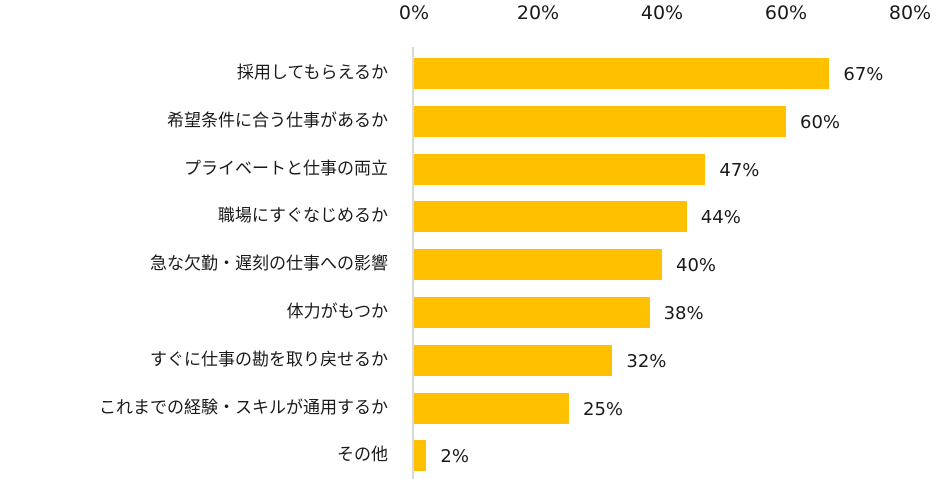  What do you see at coordinates (739, 170) in the screenshot?
I see `value-label: 47%` at bounding box center [739, 170].